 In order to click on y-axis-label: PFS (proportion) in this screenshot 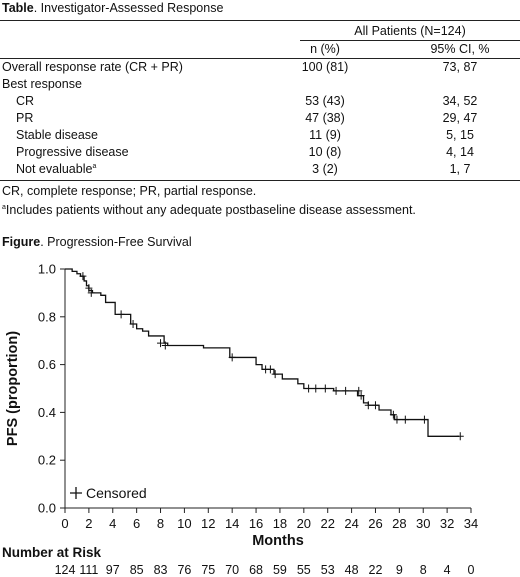, I will do `click(13, 388)`.